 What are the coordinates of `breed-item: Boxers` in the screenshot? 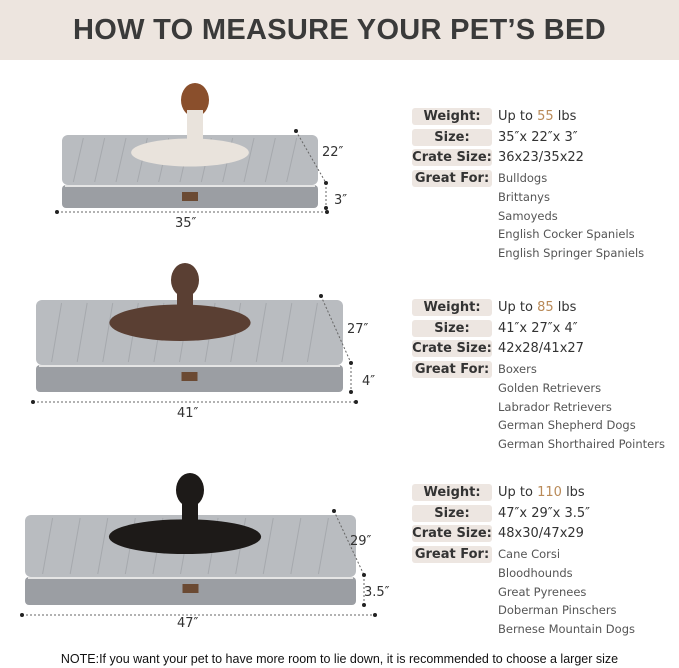 It's located at (517, 369).